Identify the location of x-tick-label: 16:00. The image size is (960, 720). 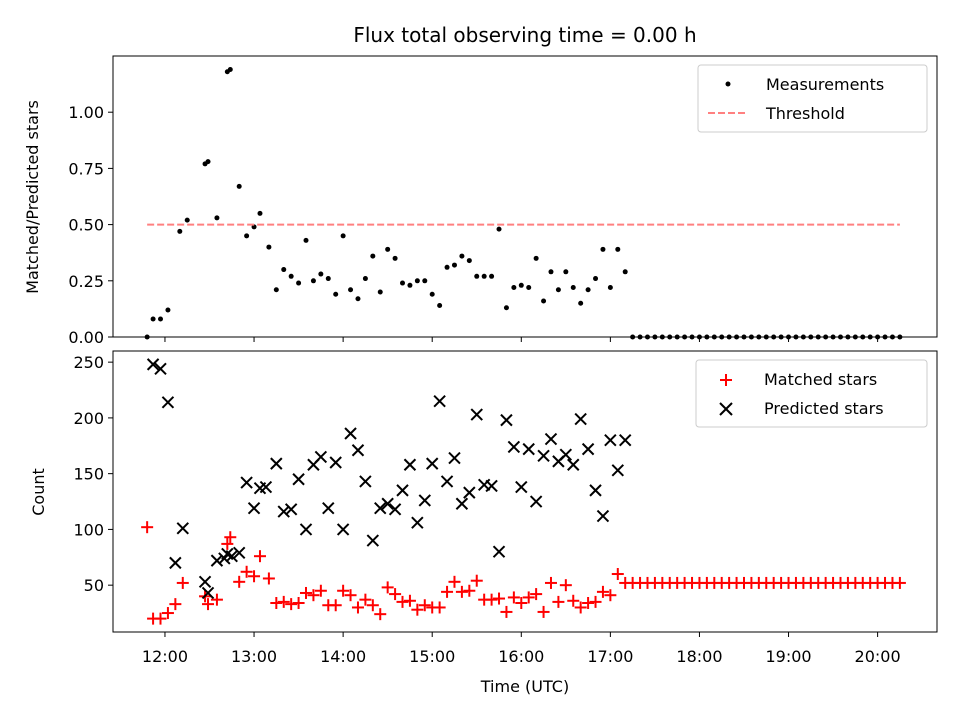
(521, 656).